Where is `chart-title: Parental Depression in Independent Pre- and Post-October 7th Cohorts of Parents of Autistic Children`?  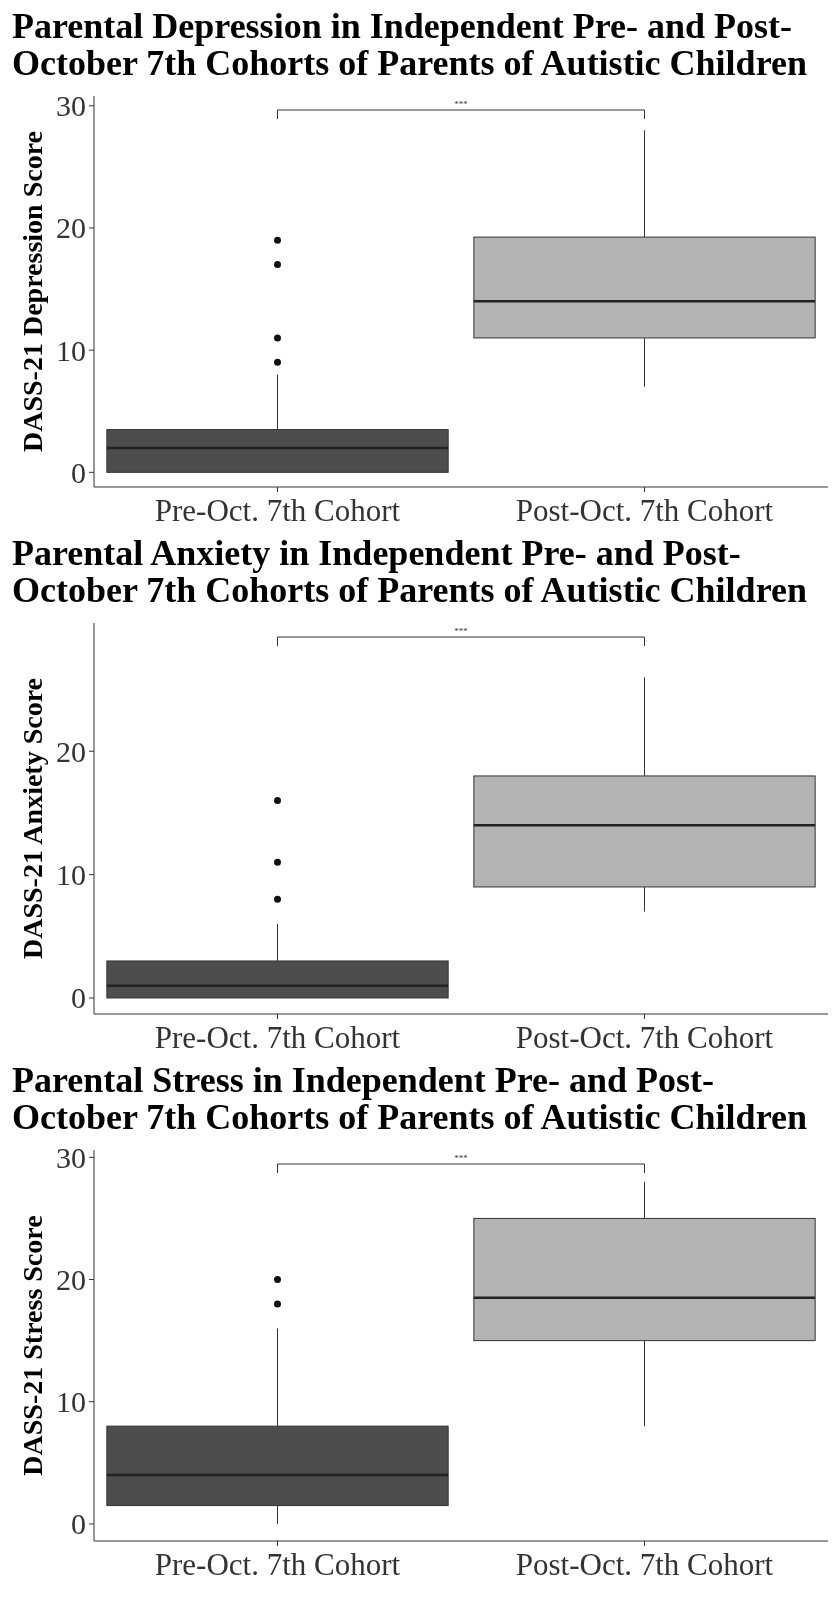 chart-title: Parental Depression in Independent Pre- and Post-October 7th Cohorts of Parents of Autistic Children is located at coordinates (409, 44).